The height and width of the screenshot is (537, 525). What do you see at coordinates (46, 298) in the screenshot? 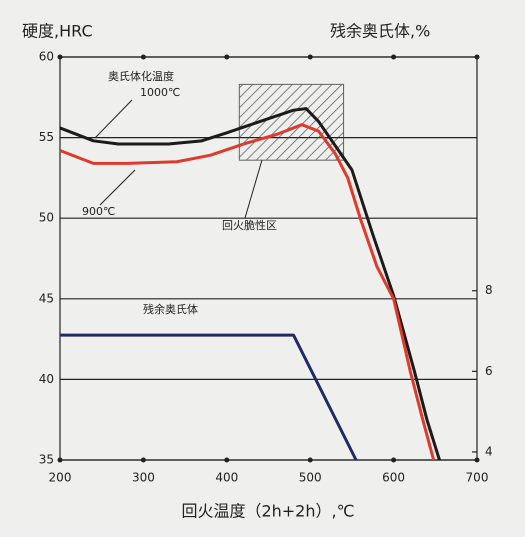
I see `y-tick-label: 45` at bounding box center [46, 298].